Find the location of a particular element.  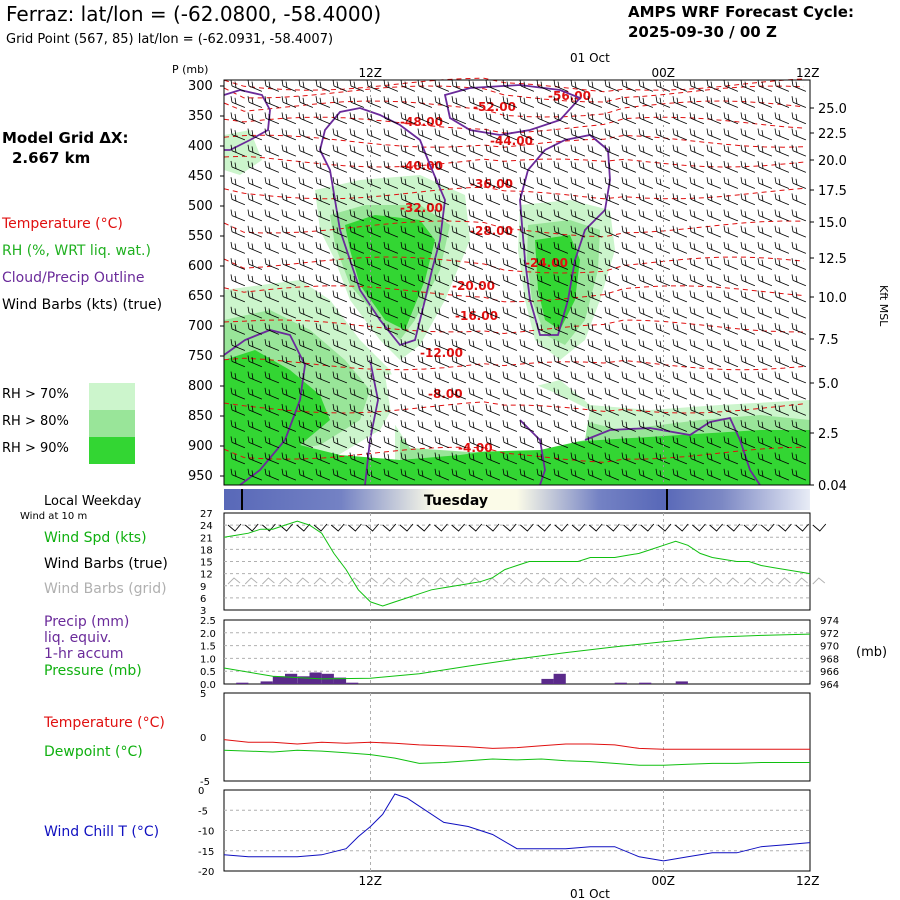

temperature-contour is located at coordinates (514, 193).